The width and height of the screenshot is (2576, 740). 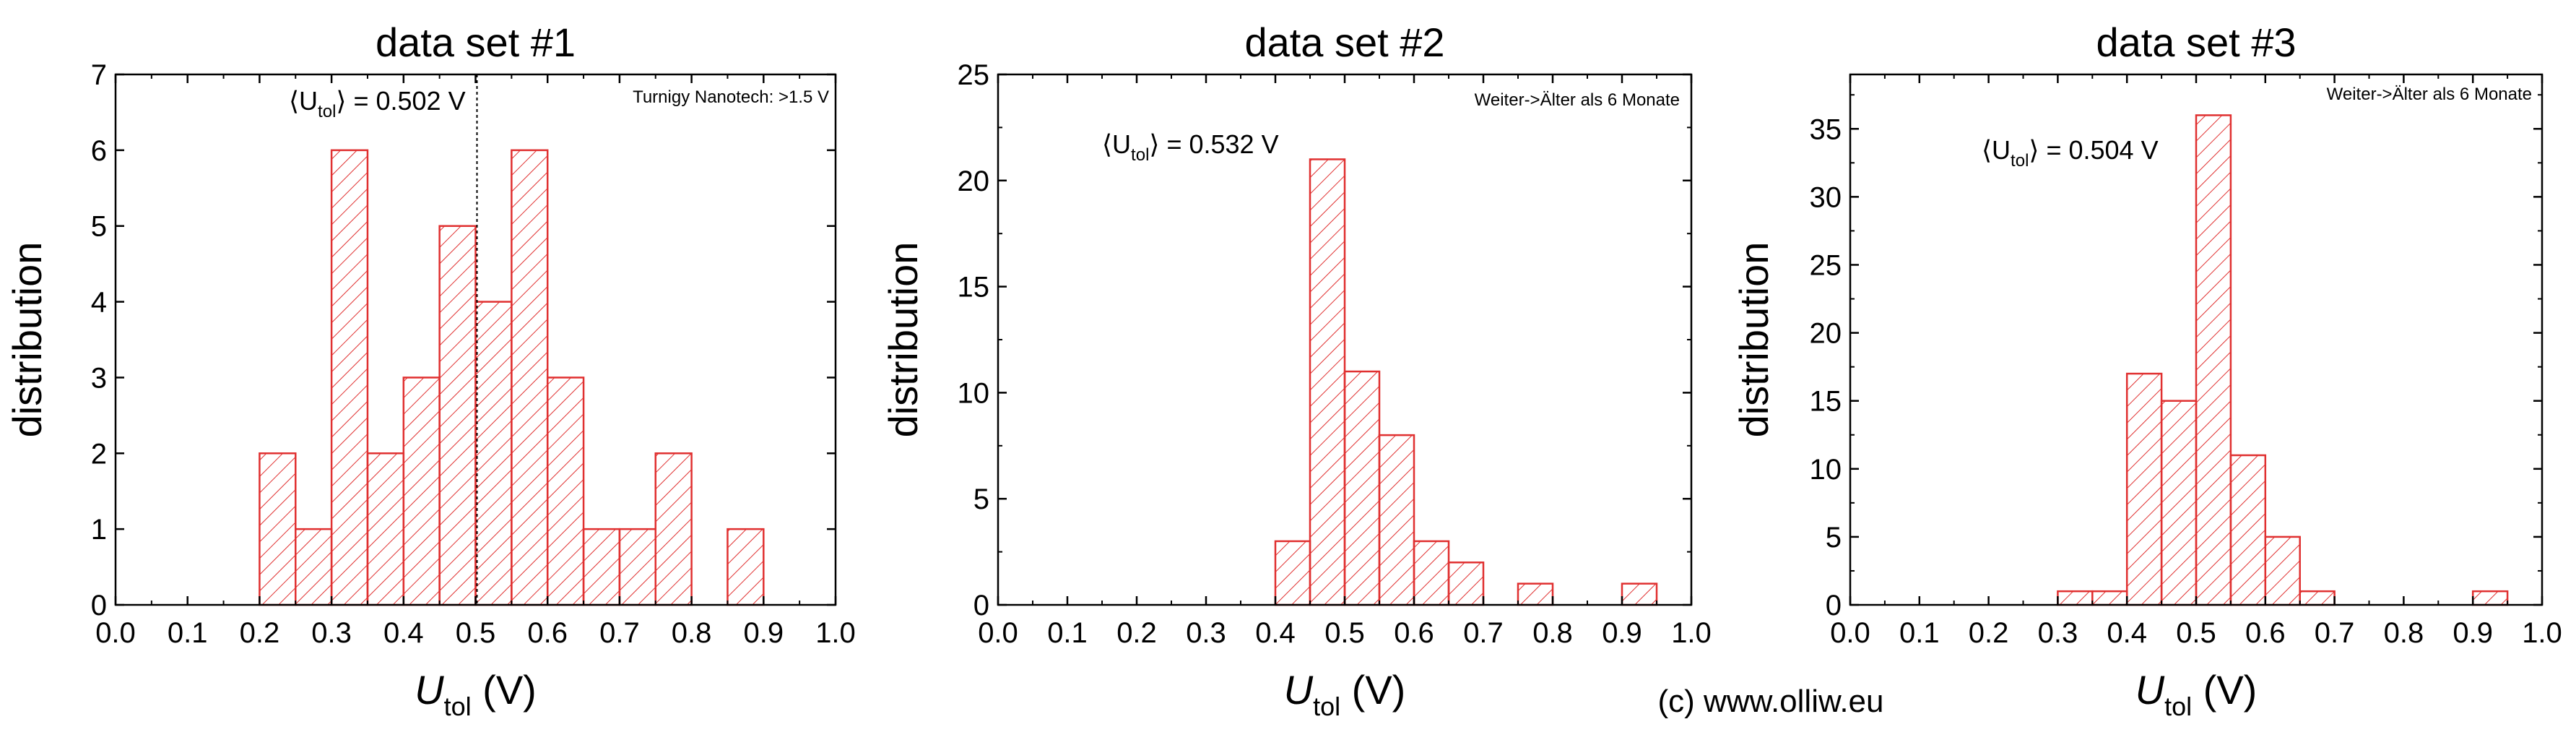 What do you see at coordinates (99, 303) in the screenshot?
I see `y-tick-label: 4` at bounding box center [99, 303].